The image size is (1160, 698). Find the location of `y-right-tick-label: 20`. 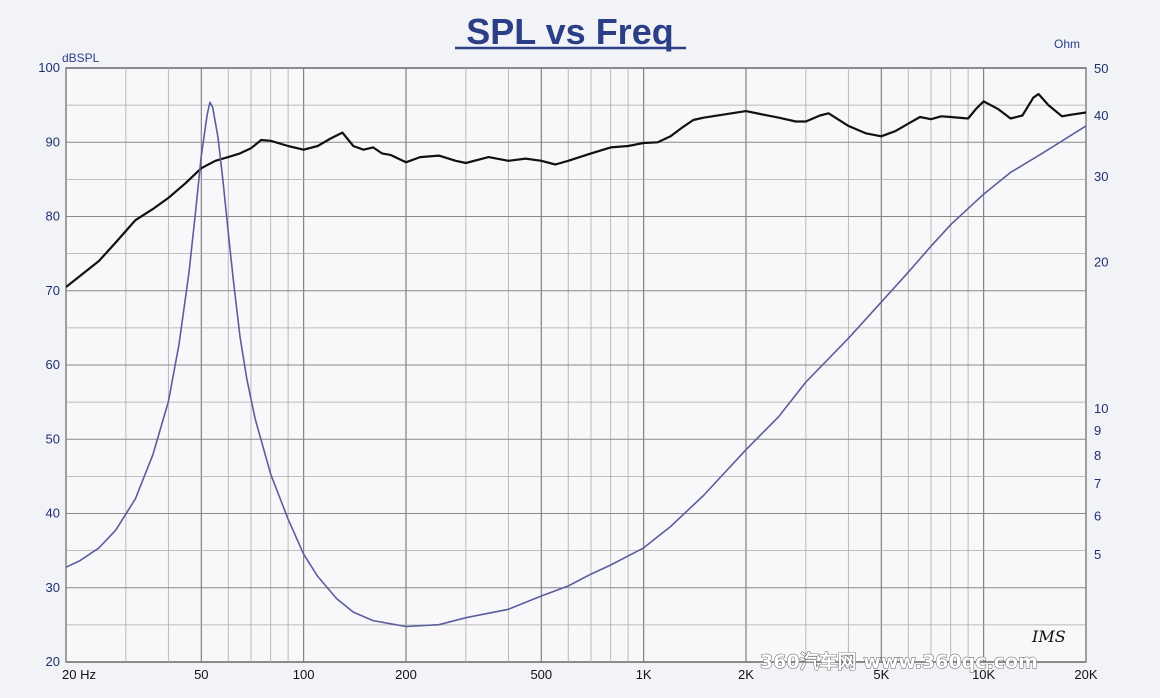

y-right-tick-label: 20 is located at coordinates (1101, 261).